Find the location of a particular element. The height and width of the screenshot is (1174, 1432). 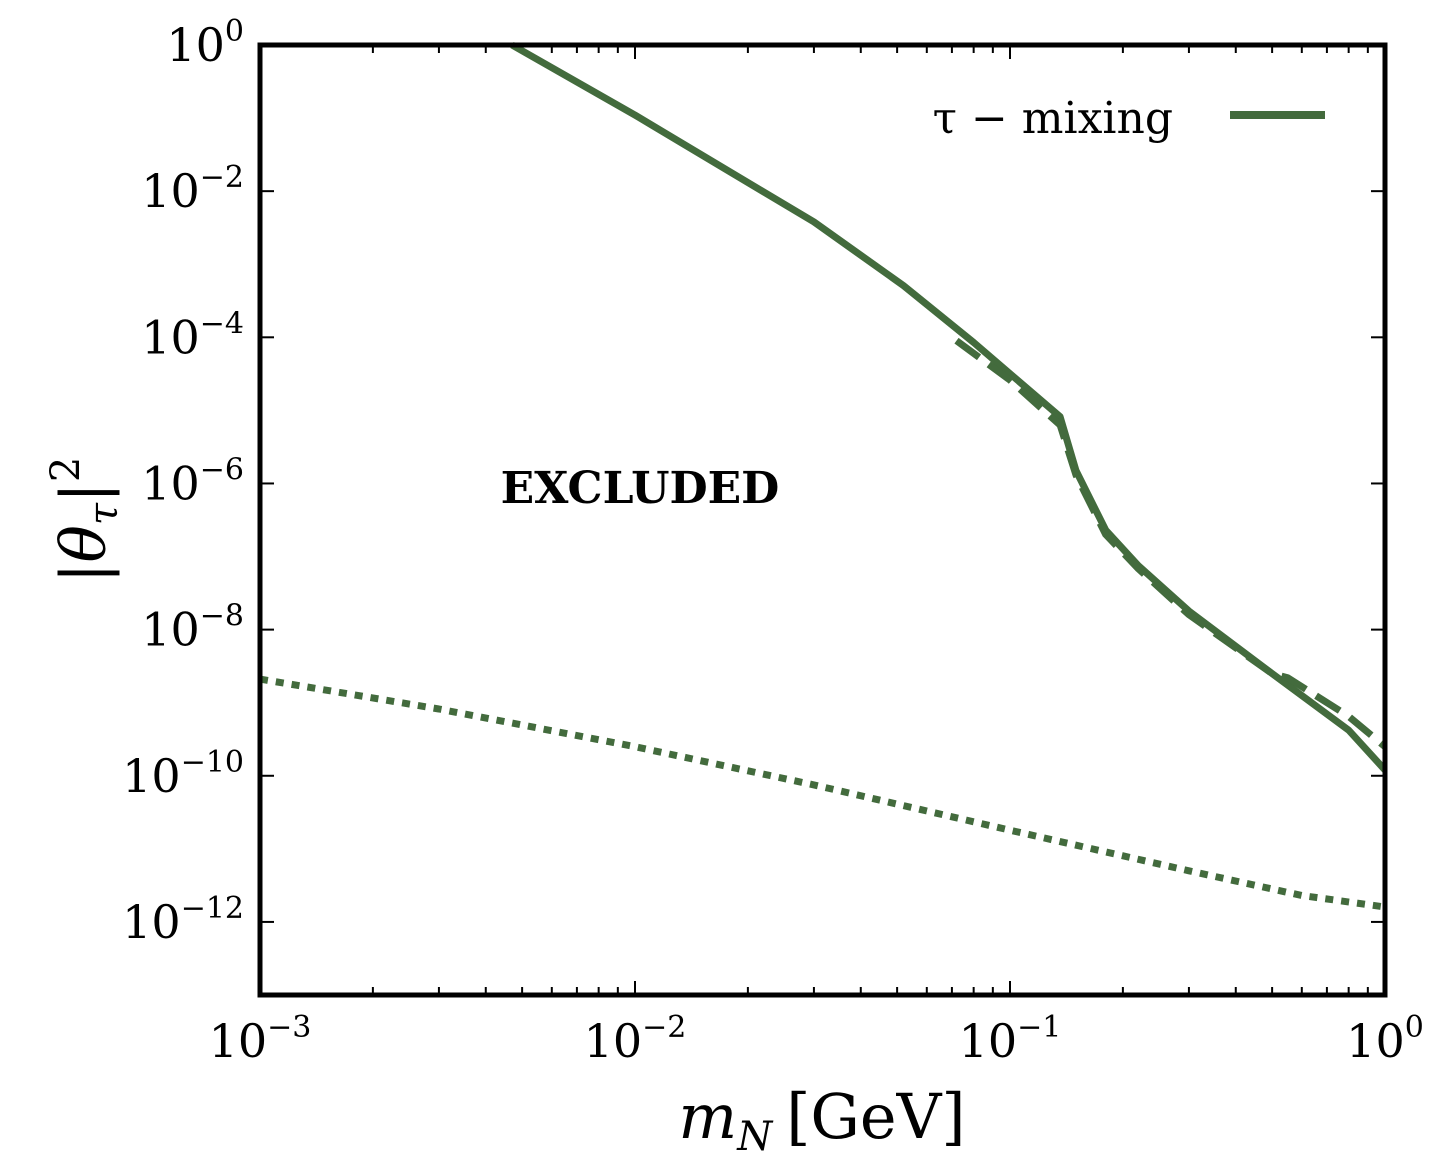

y-tick-label: 10⁻¹² is located at coordinates (183, 920).